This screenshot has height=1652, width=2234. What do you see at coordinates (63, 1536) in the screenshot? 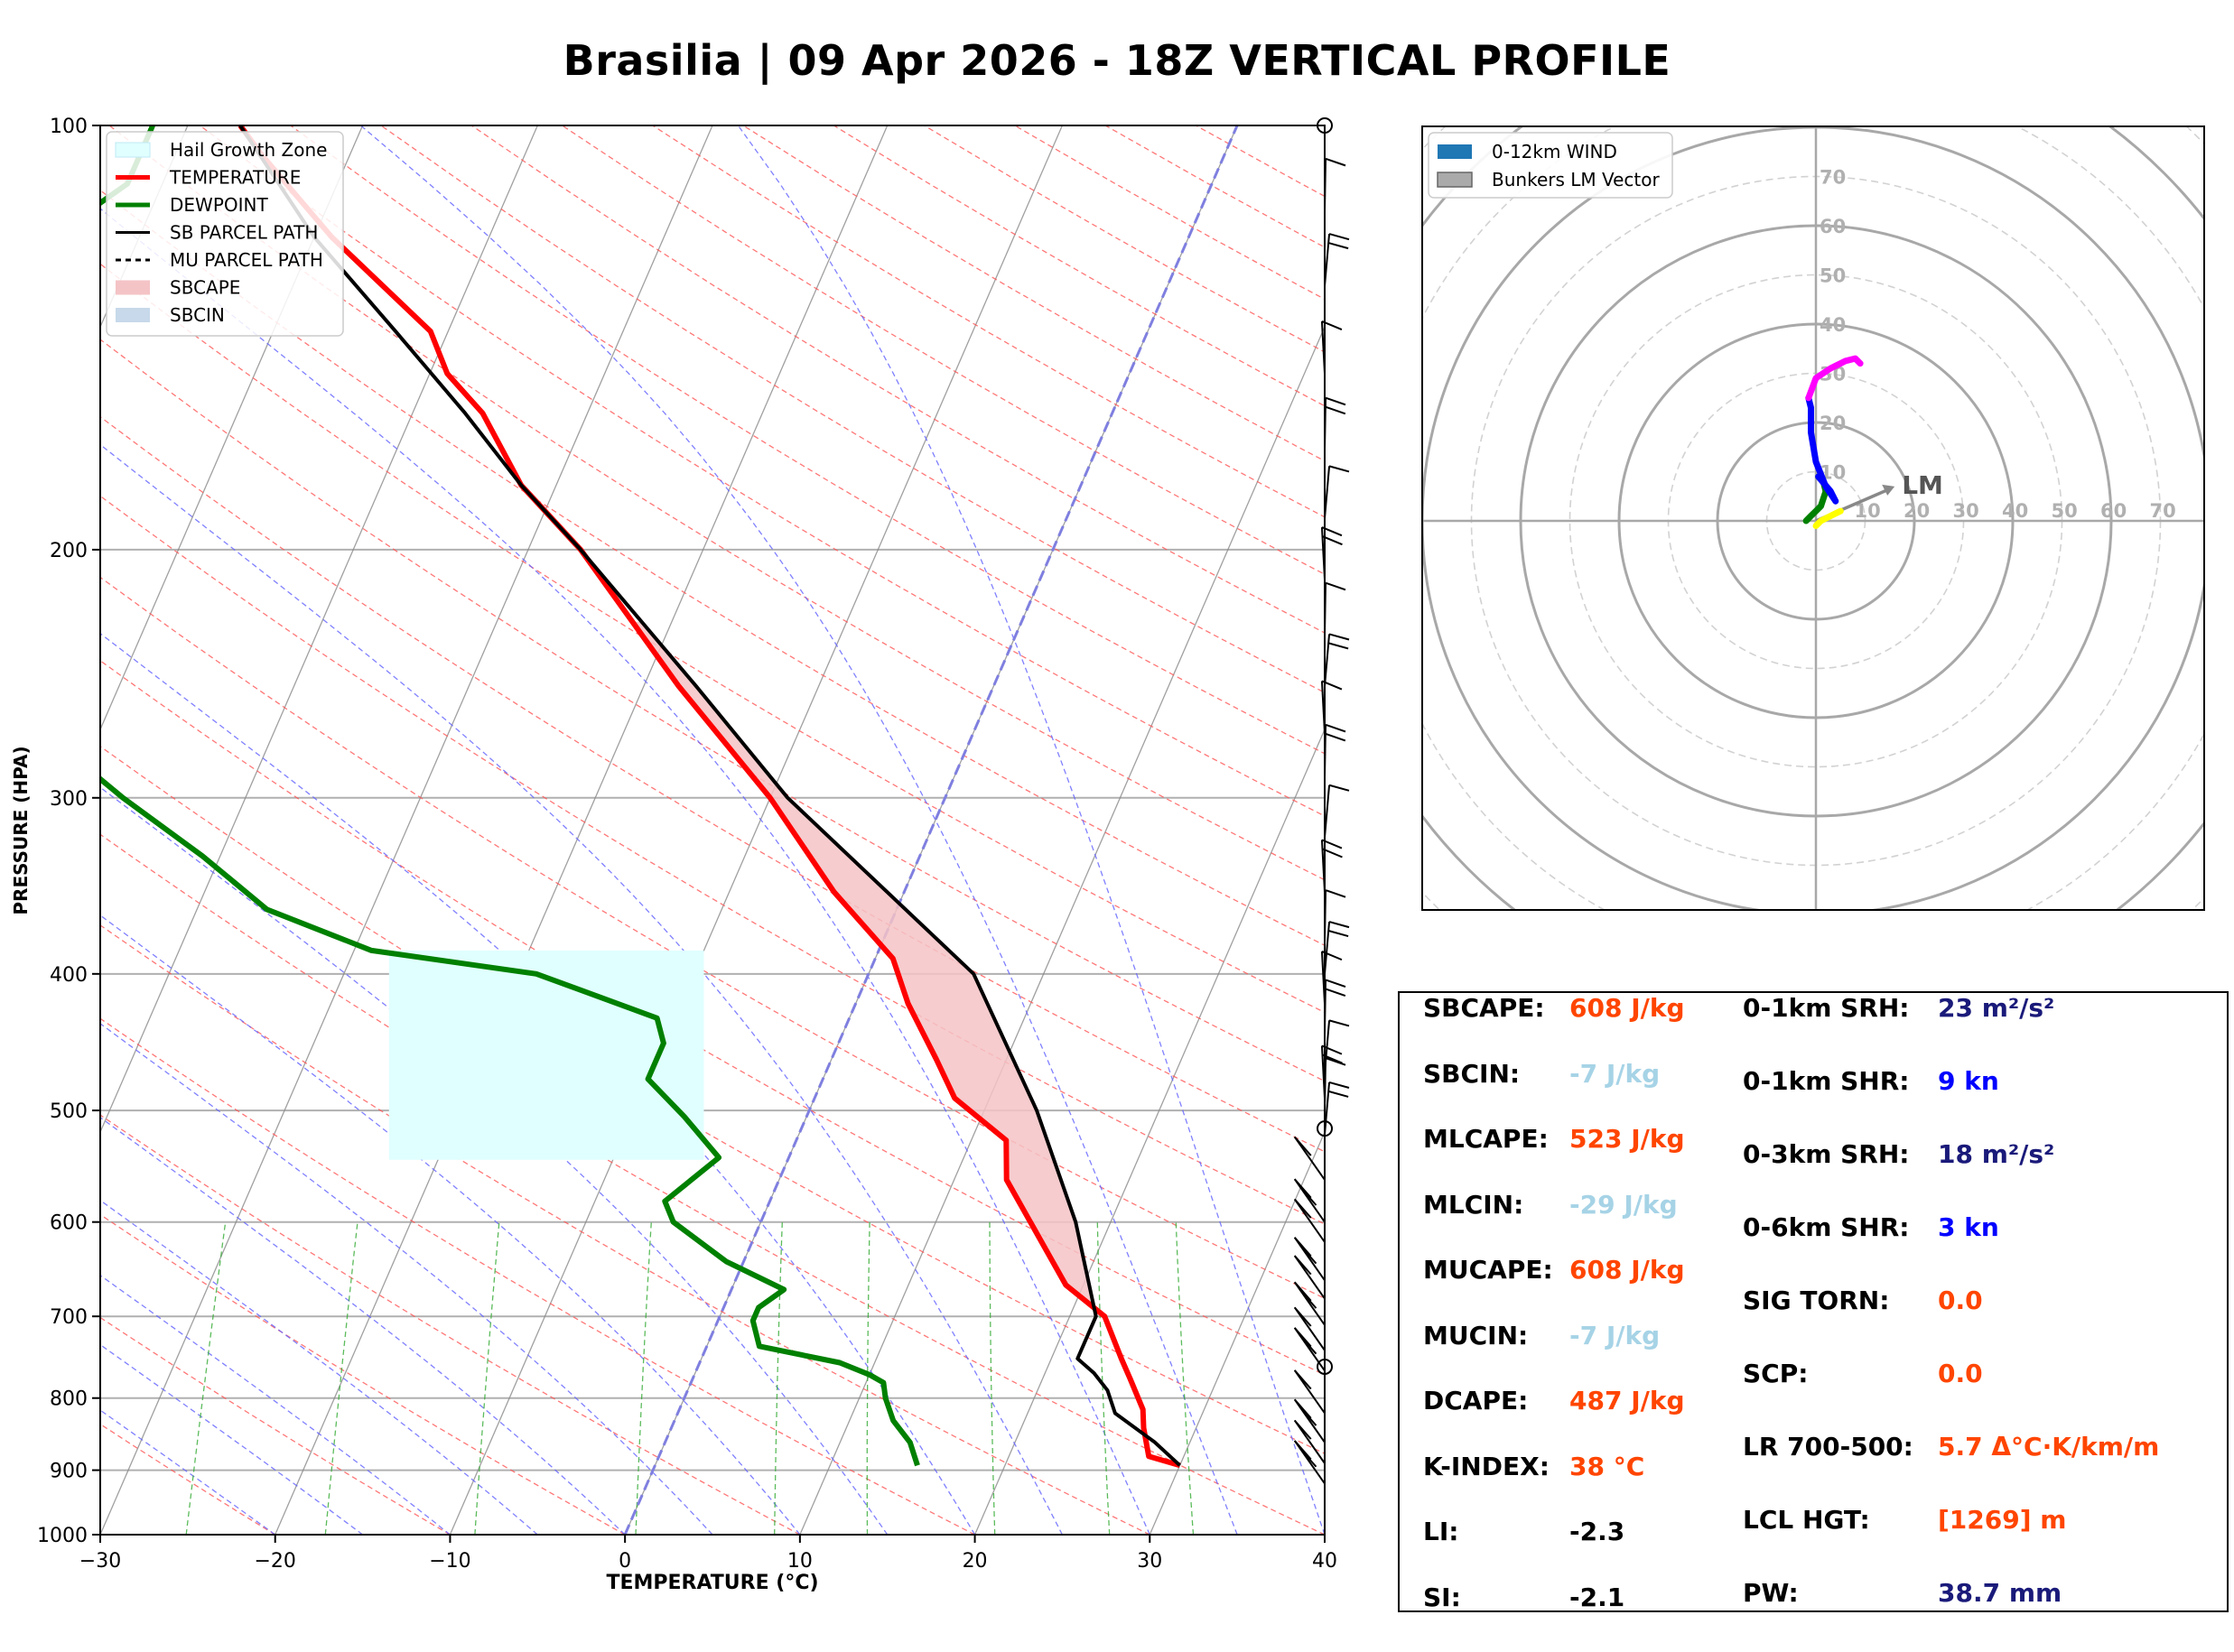
I see `y-tick-label: 1000` at bounding box center [63, 1536].